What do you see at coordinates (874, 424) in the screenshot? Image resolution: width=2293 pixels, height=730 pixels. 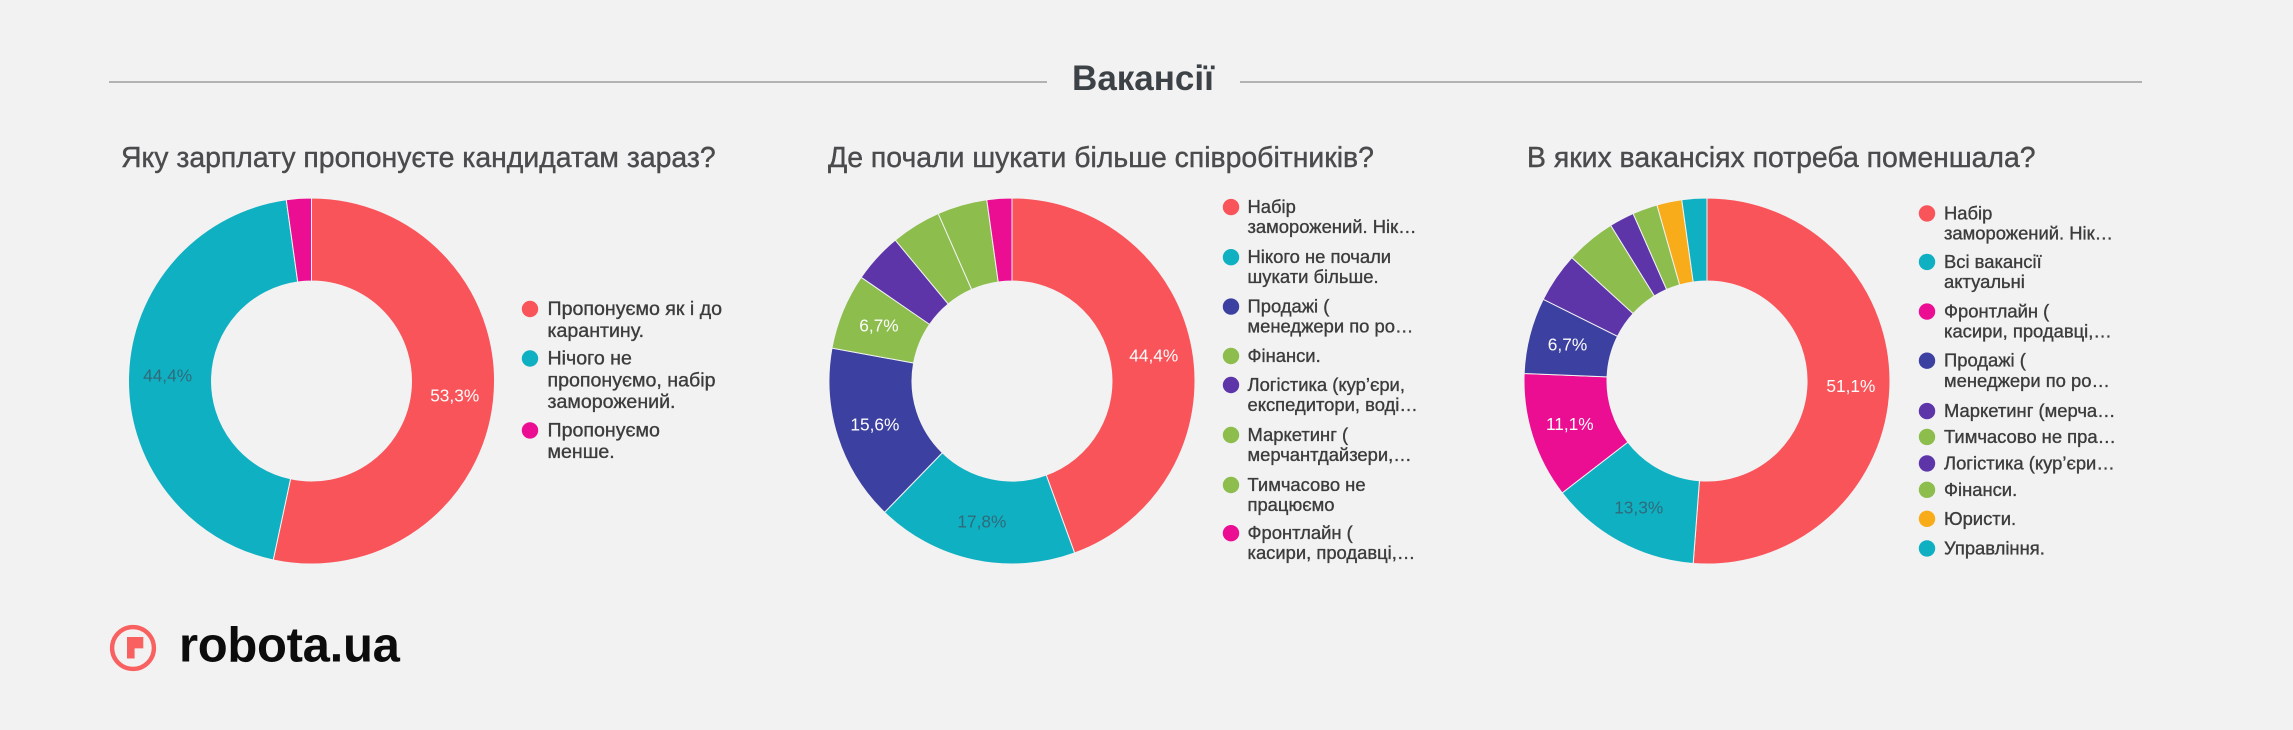 I see `svg-text: 15,6%` at bounding box center [874, 424].